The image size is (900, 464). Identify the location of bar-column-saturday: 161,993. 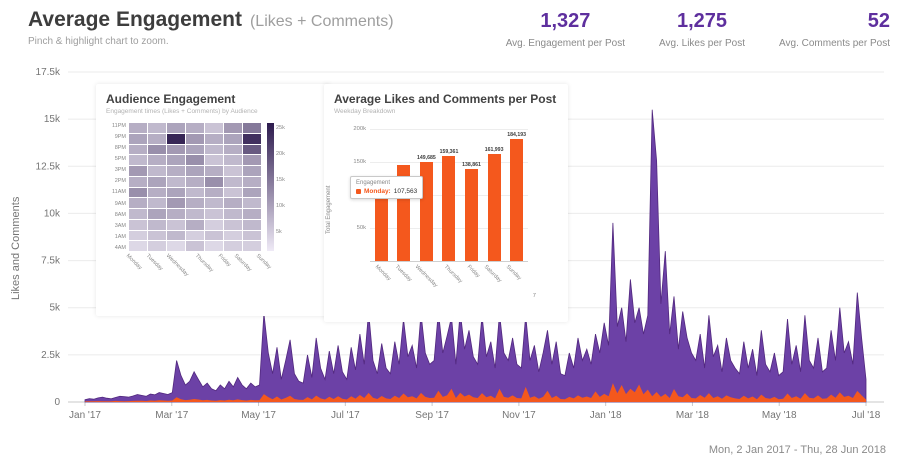
(494, 195).